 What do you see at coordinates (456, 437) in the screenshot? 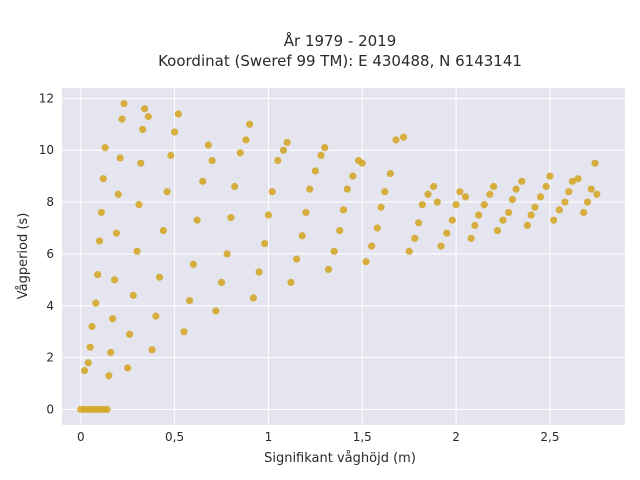
I see `x-tick-label: 2` at bounding box center [456, 437].